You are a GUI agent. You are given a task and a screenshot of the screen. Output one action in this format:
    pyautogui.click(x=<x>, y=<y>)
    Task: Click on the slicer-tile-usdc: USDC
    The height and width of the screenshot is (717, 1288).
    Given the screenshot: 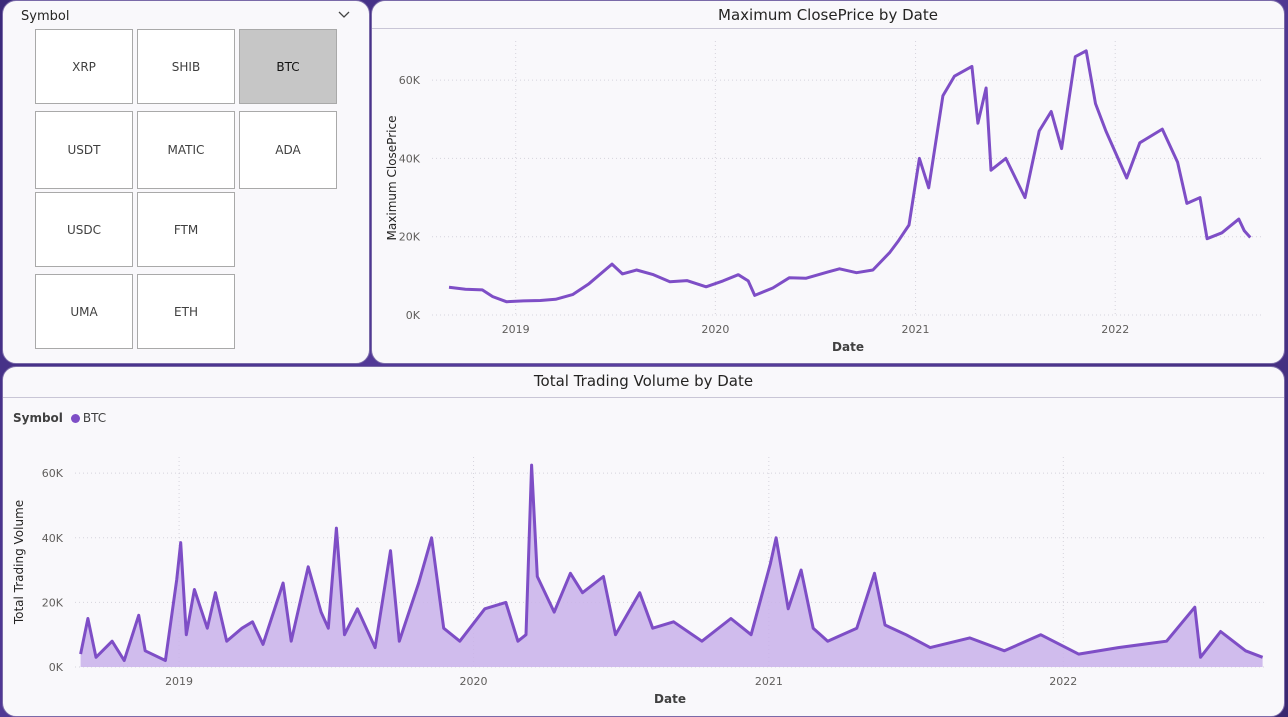 What is the action you would take?
    pyautogui.click(x=84, y=229)
    